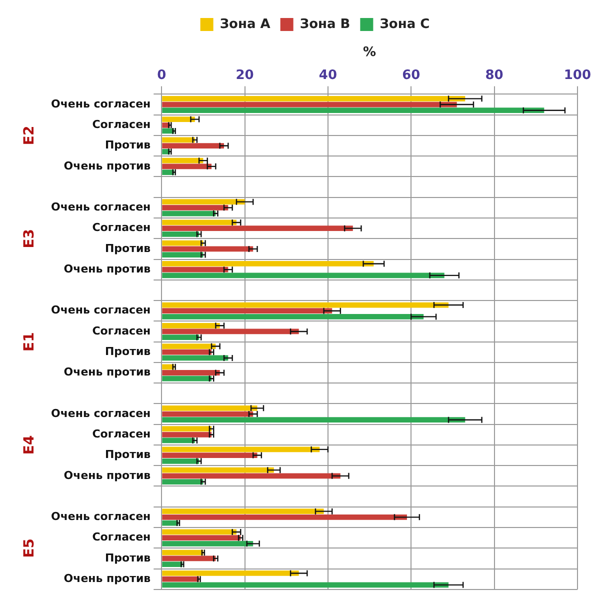 The image size is (602, 607). Describe the element at coordinates (494, 75) in the screenshot. I see `x-tick-label: 80` at that location.